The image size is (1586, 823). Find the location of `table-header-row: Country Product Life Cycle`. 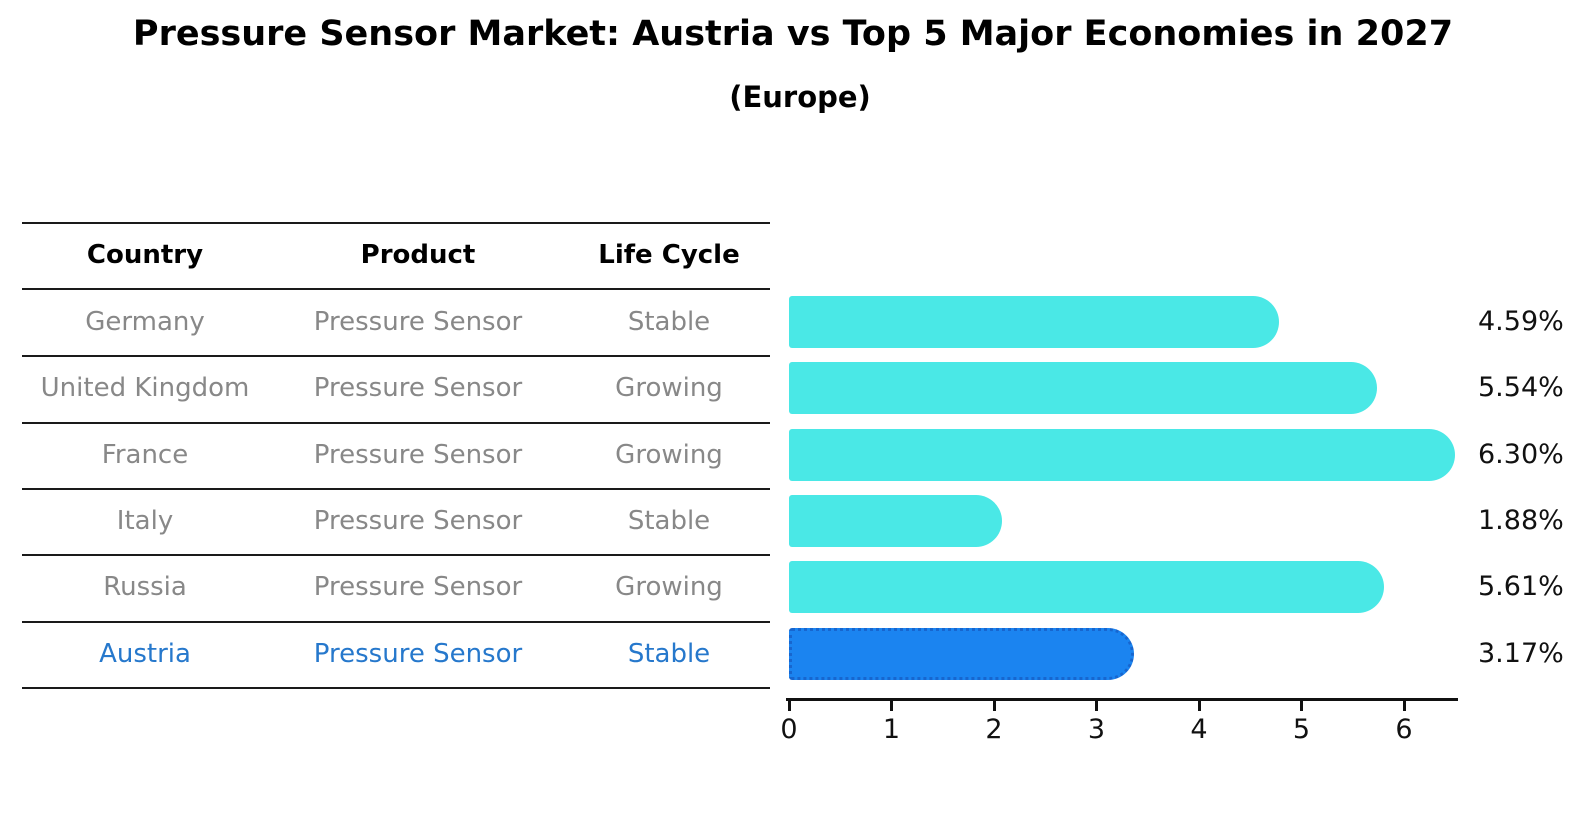

table-header-row: Country Product Life Cycle is located at coordinates (396, 255).